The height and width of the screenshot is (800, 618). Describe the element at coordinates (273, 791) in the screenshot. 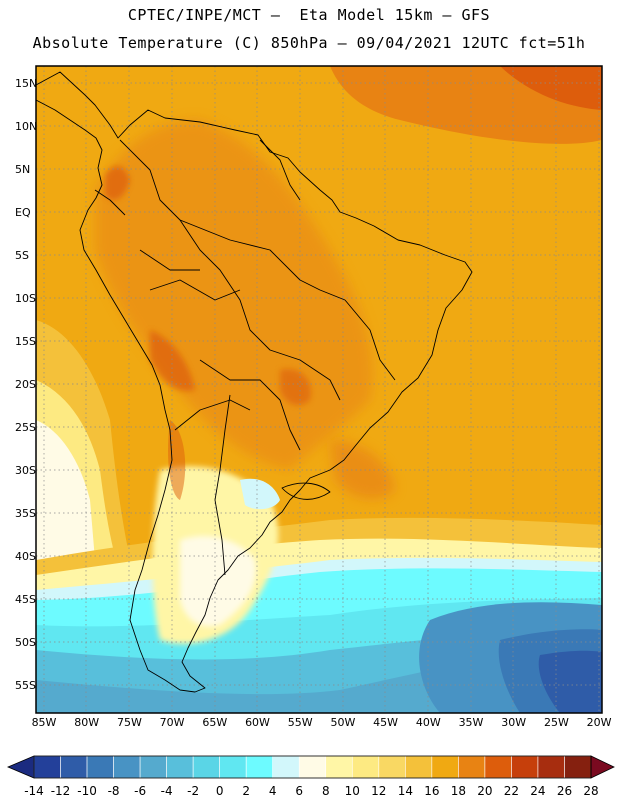

I see `colorbar-label: 4` at that location.